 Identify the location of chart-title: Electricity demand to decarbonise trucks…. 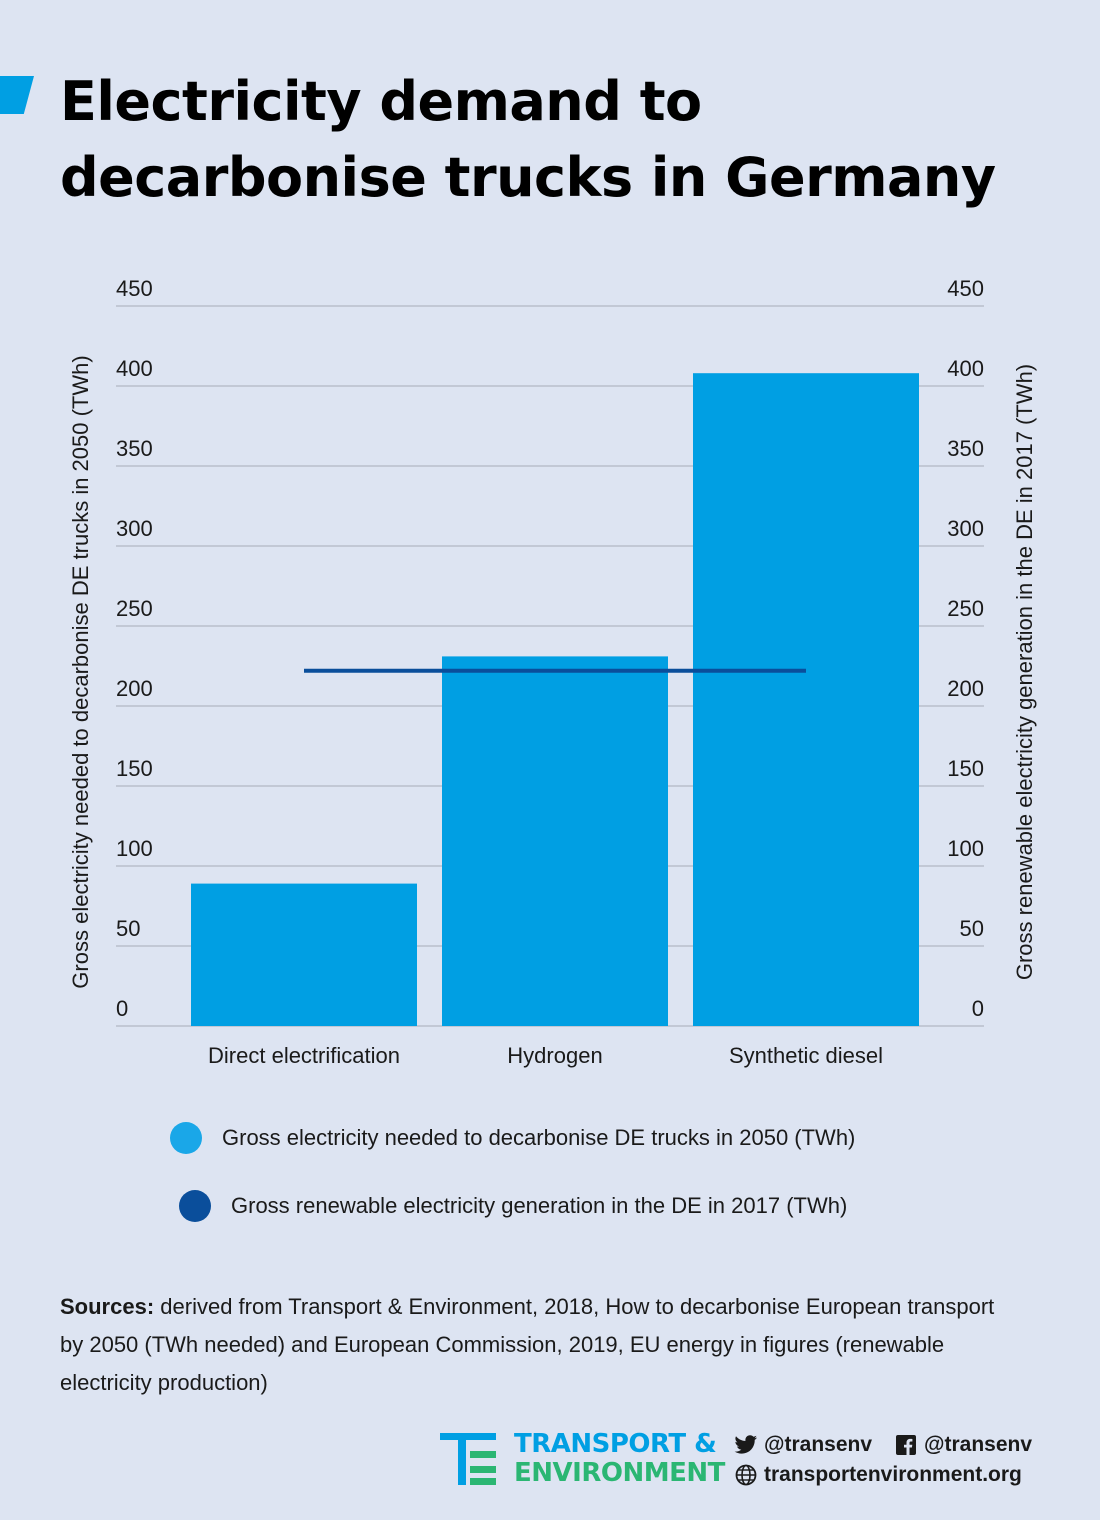
(528, 139).